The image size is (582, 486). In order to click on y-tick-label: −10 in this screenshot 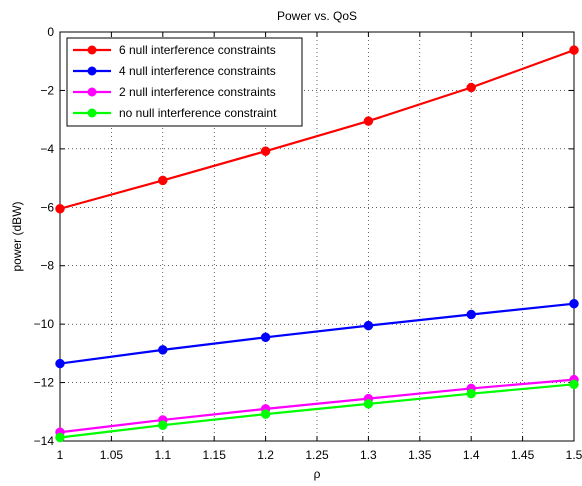, I will do `click(44, 324)`.